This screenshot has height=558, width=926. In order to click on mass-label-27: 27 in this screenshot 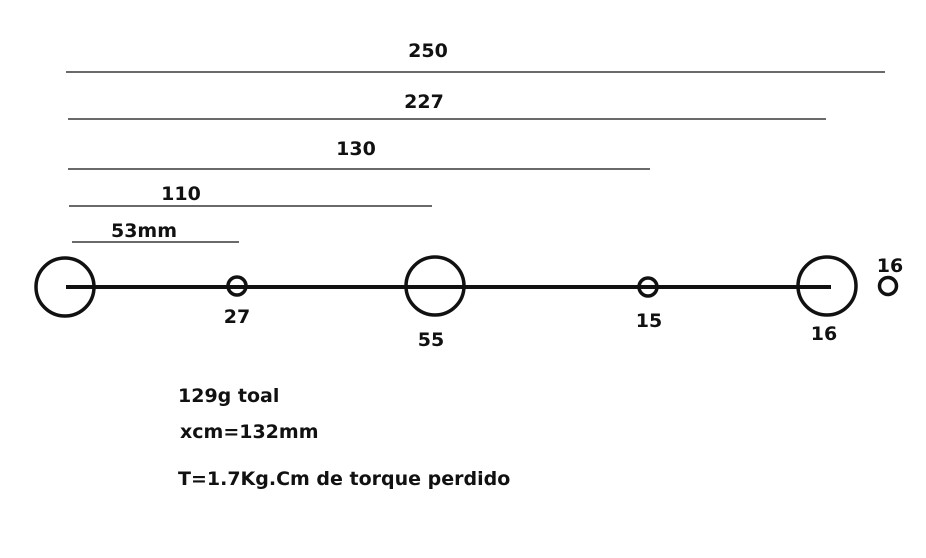, I will do `click(237, 317)`.